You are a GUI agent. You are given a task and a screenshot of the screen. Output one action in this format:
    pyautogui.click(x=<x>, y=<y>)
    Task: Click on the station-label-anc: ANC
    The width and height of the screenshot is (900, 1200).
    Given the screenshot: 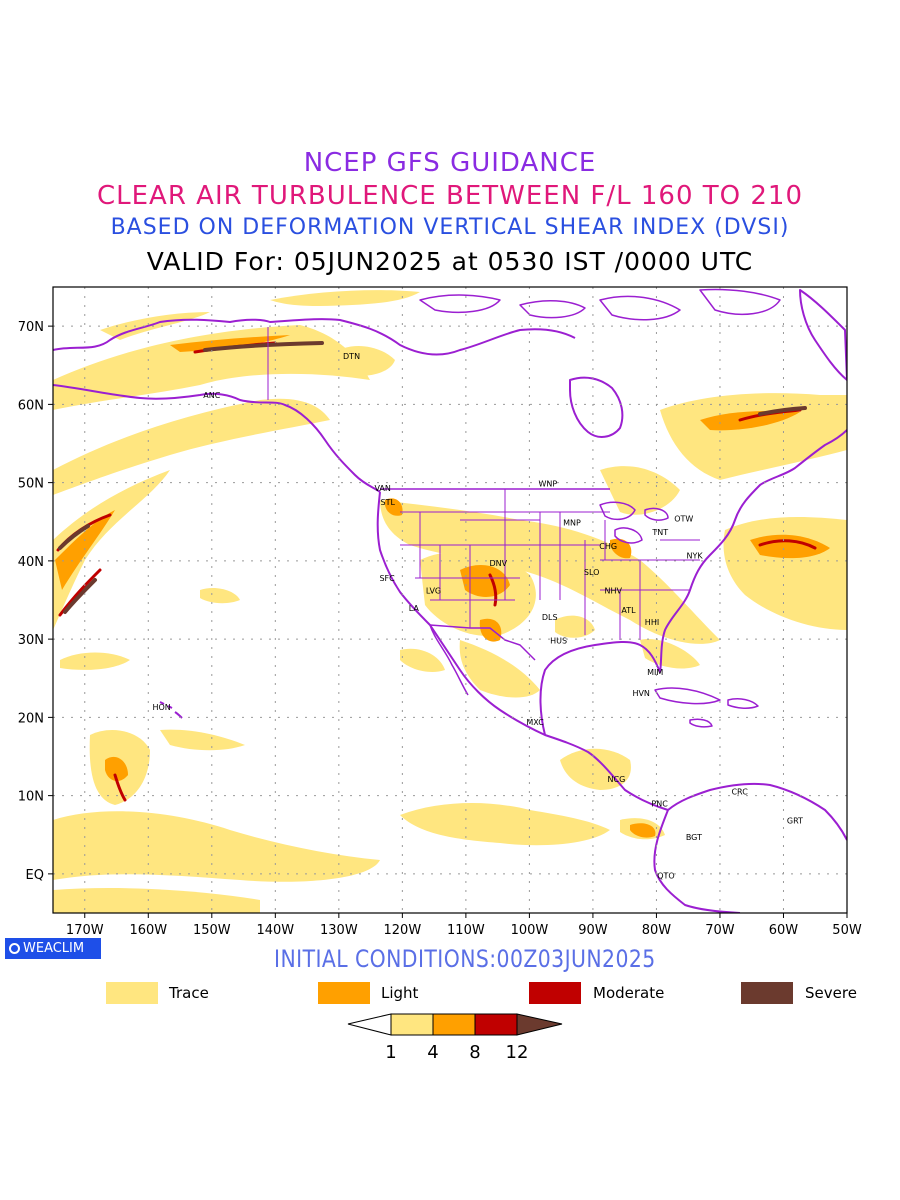 What is the action you would take?
    pyautogui.click(x=211, y=395)
    